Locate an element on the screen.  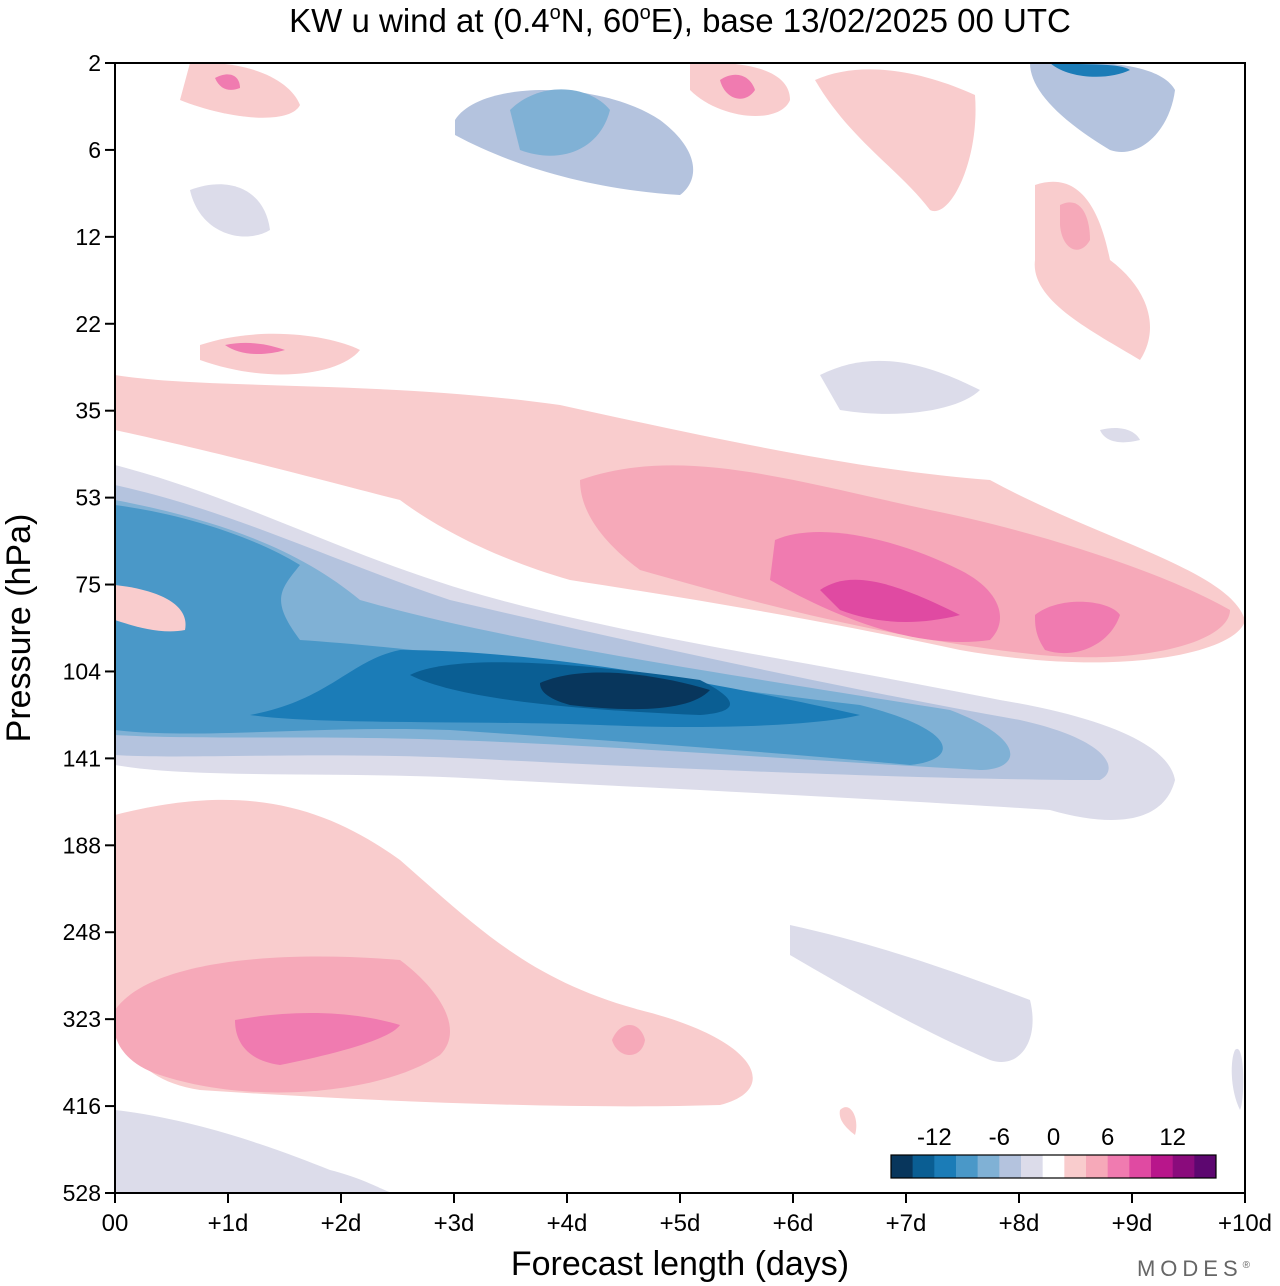
y-tick-label: 6 is located at coordinates (94, 150).